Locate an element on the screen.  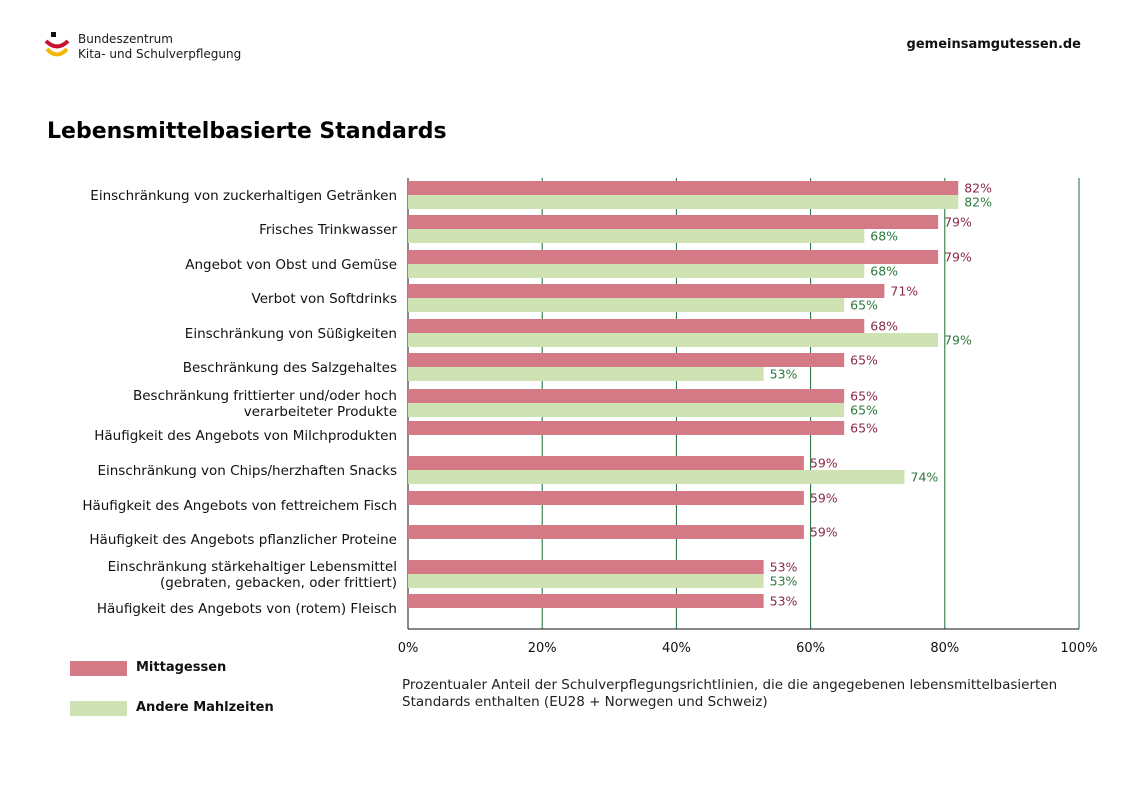
data-label: 71% is located at coordinates (904, 291).